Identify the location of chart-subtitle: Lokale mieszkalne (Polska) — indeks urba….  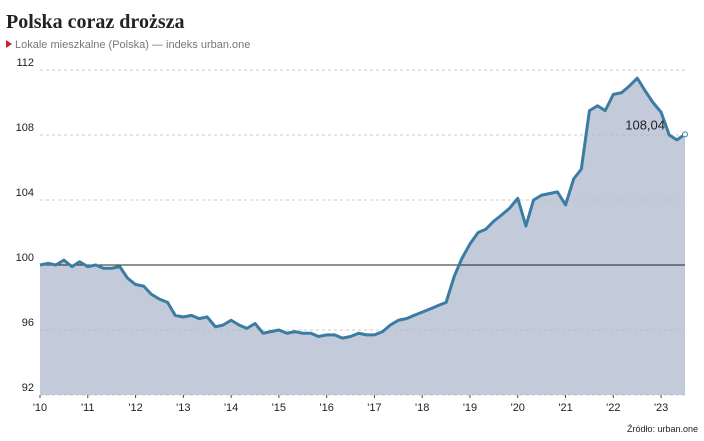
(132, 45).